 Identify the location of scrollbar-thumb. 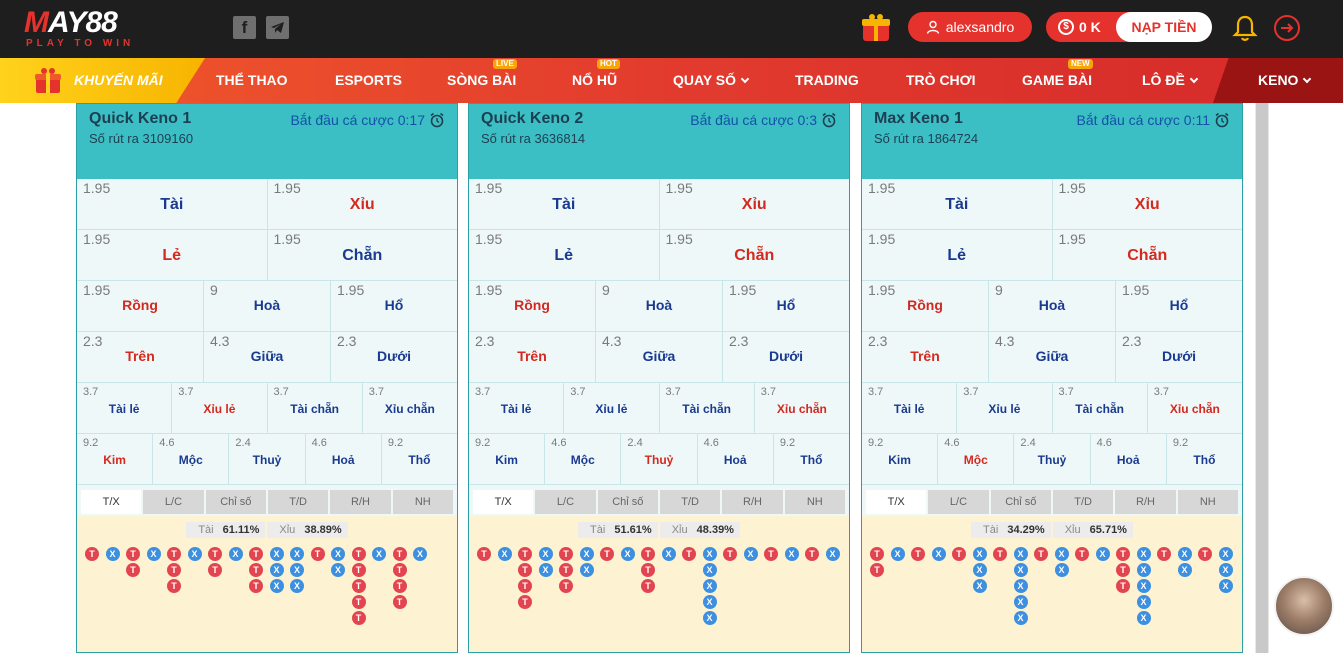
(1262, 378).